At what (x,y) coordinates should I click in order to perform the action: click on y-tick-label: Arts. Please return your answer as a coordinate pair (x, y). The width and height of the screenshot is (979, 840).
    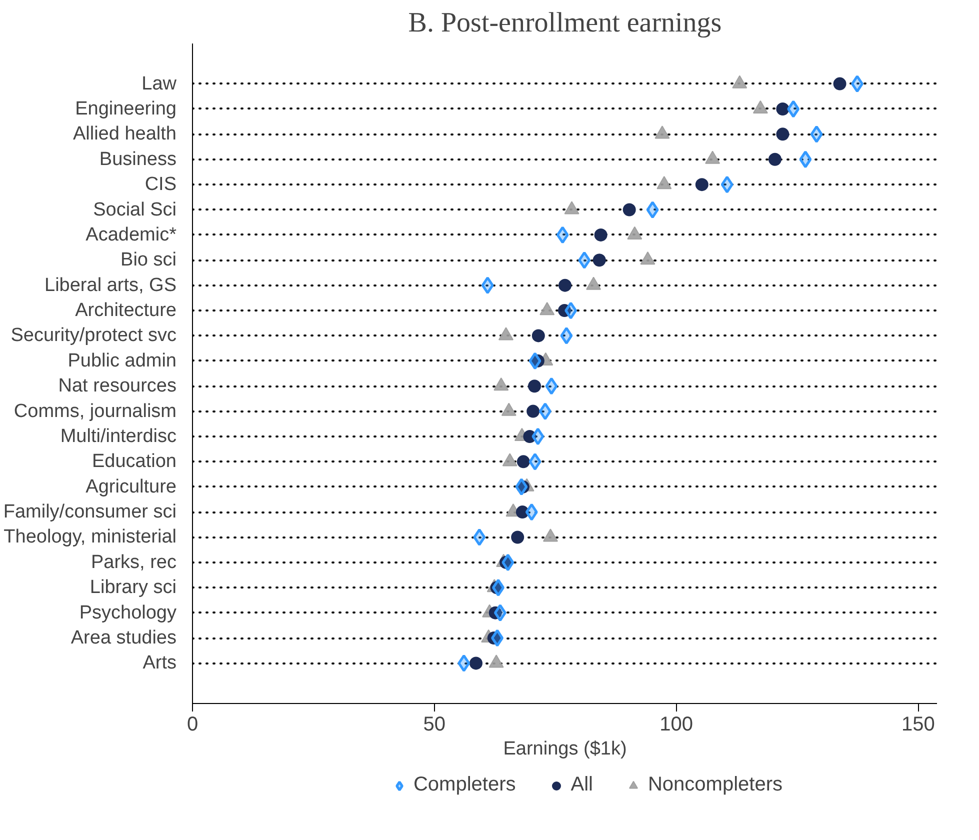
    Looking at the image, I should click on (159, 663).